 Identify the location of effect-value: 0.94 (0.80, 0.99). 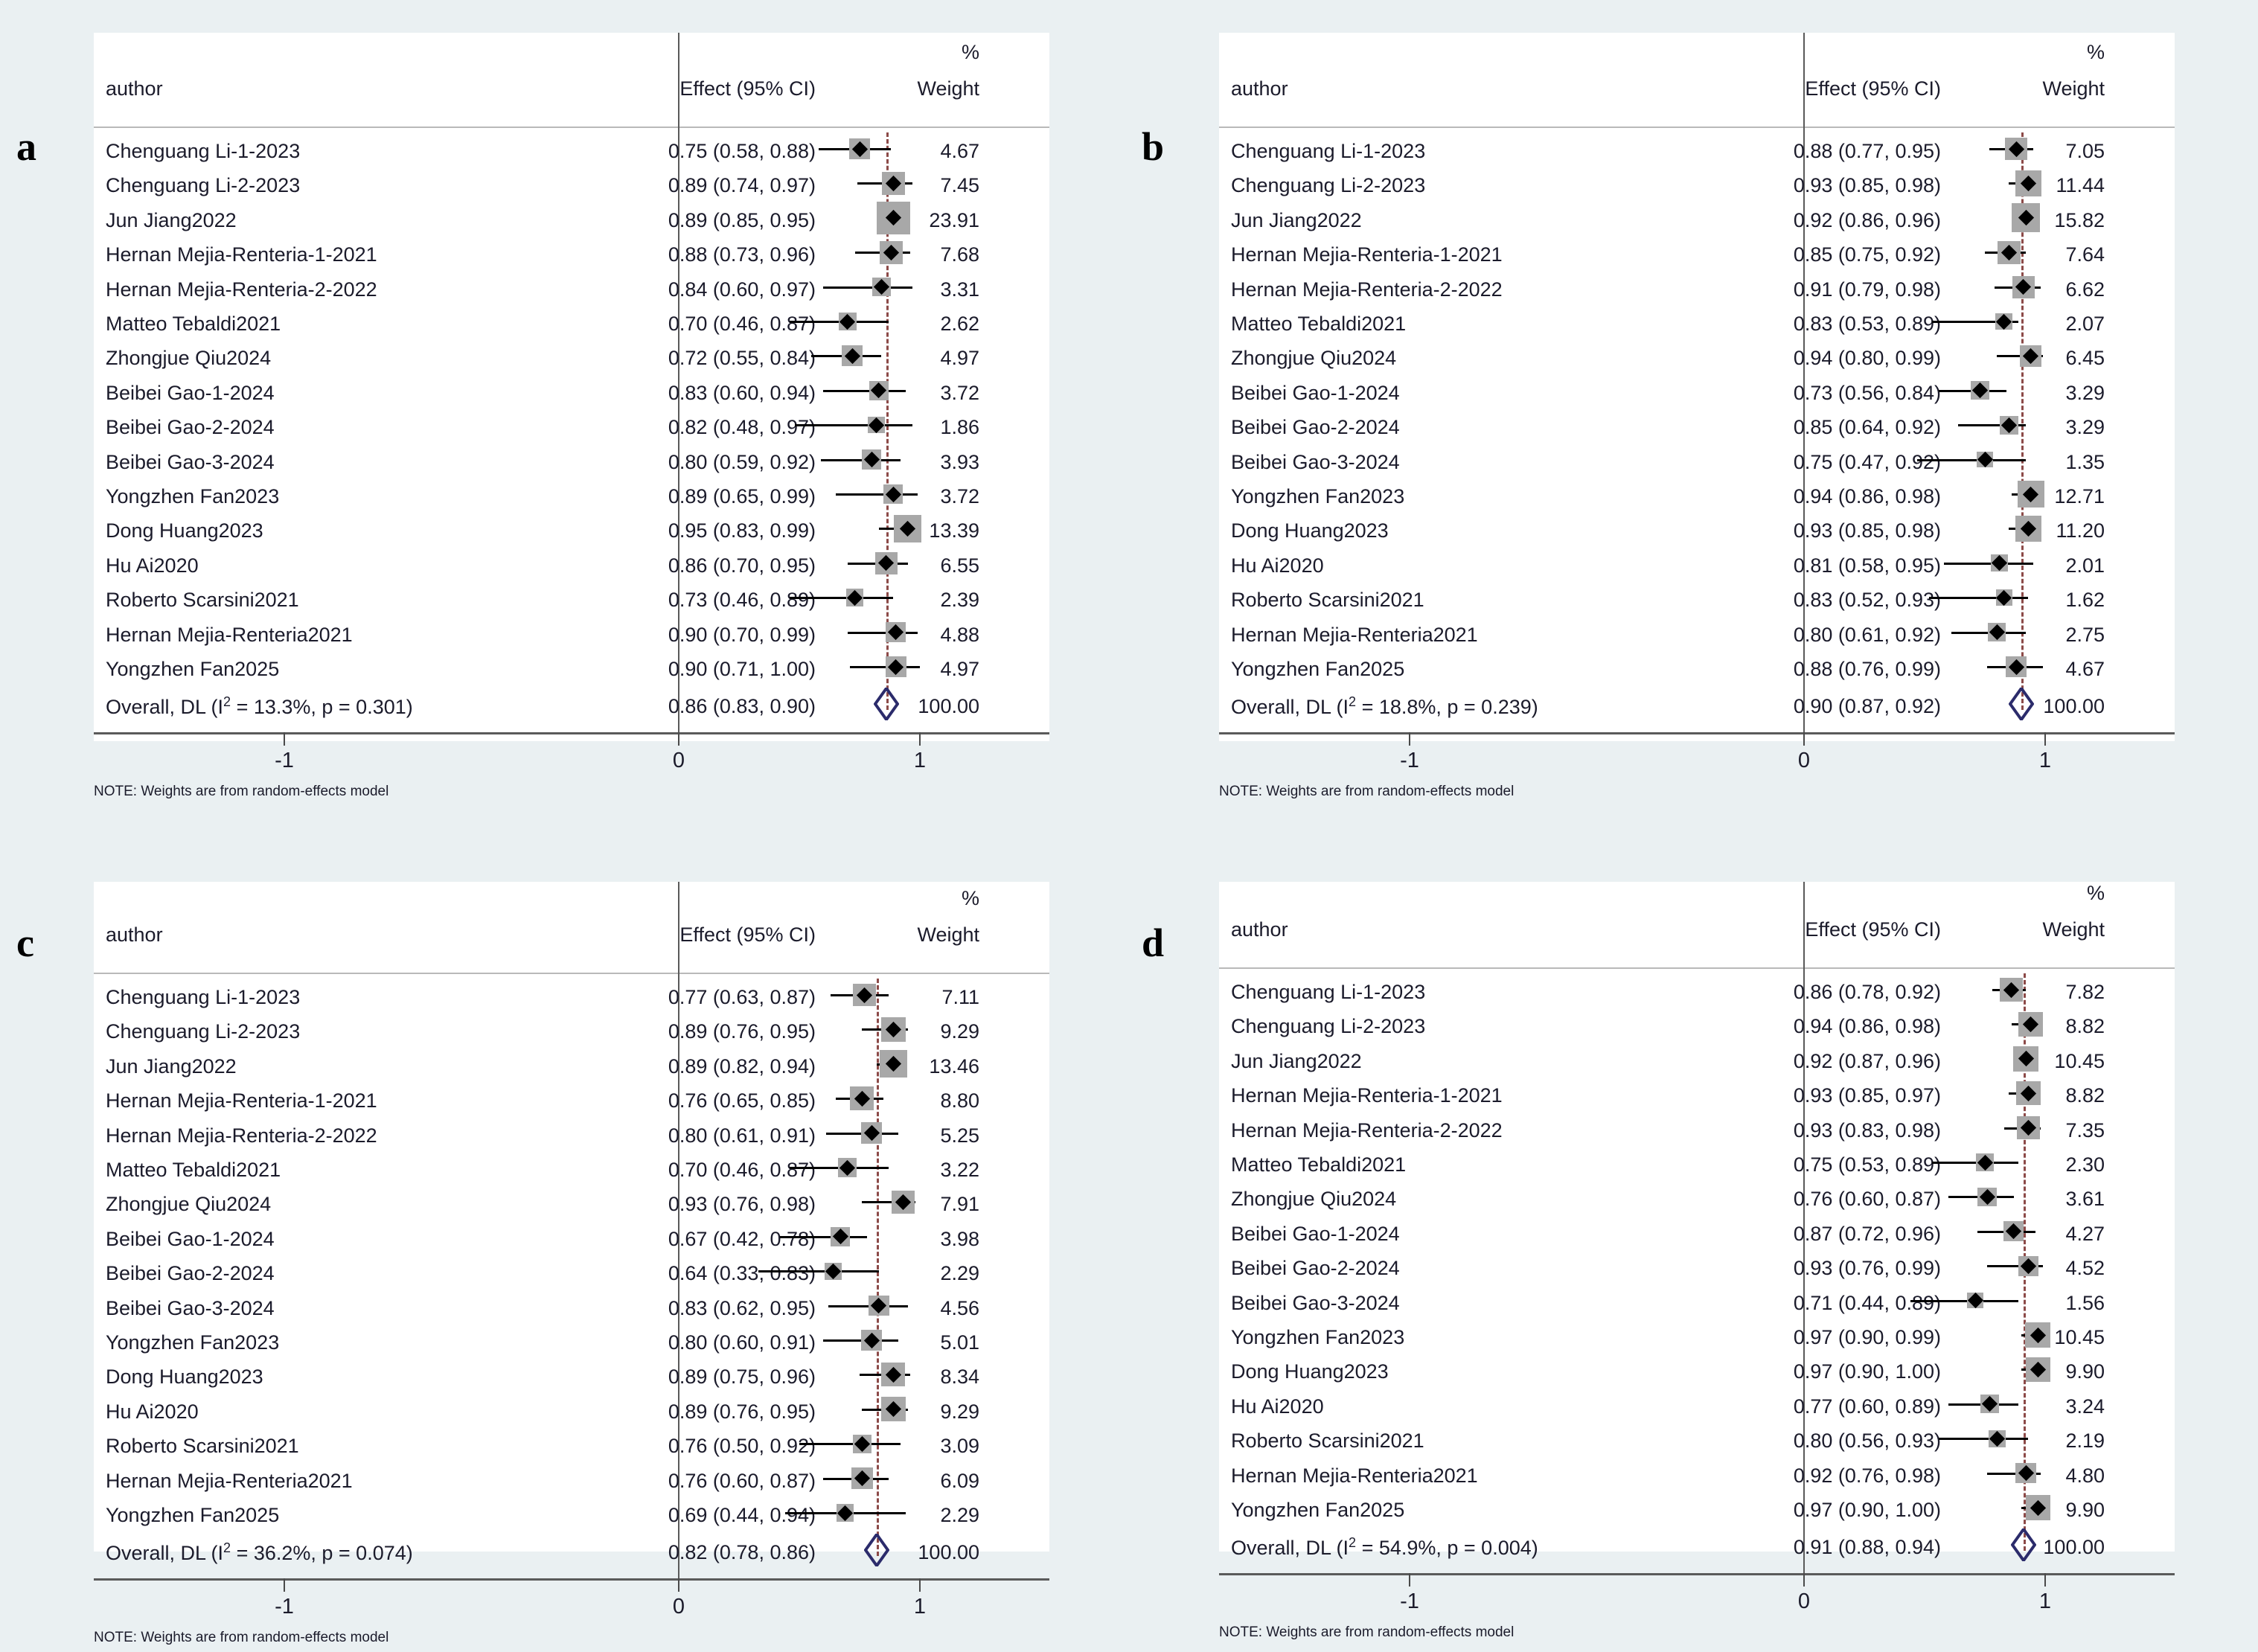
(1867, 358).